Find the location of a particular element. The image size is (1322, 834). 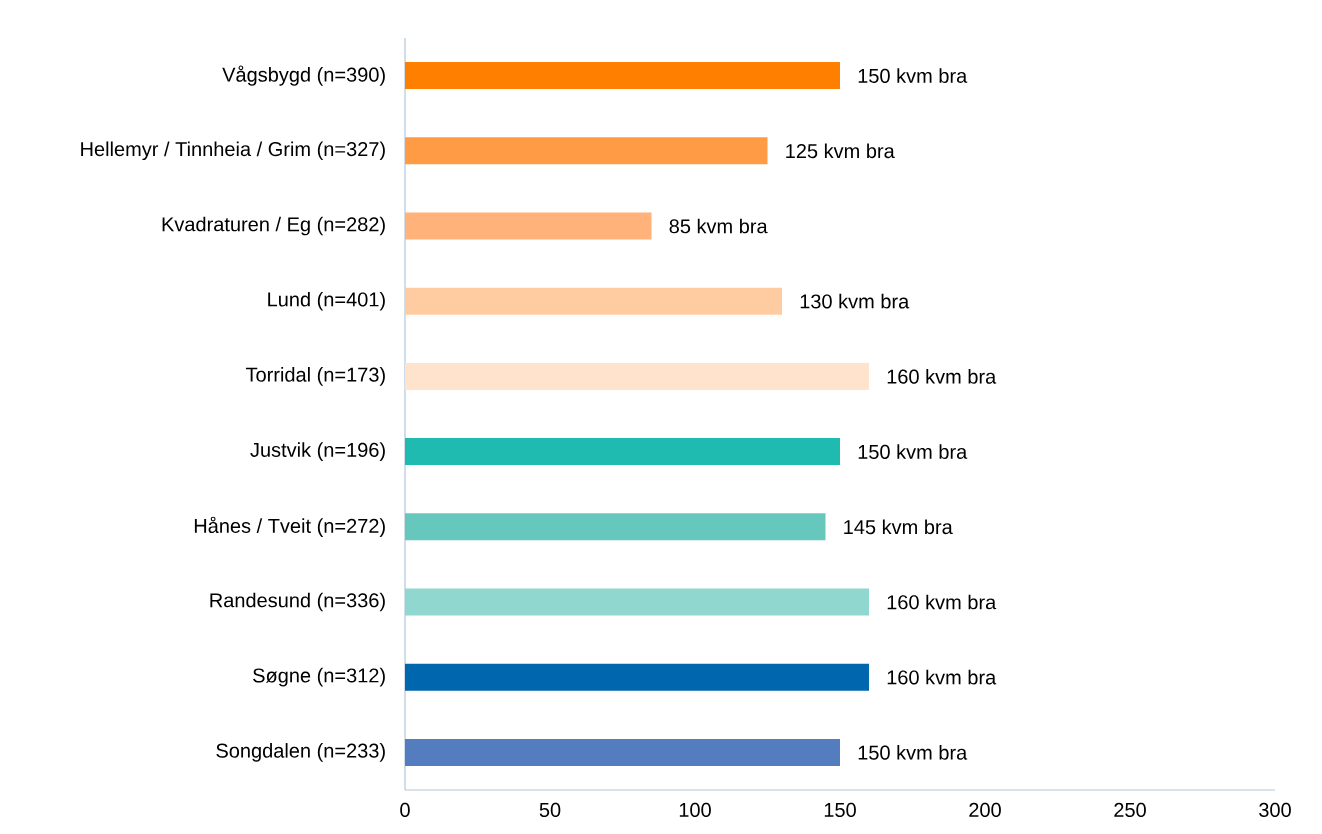

y-tick-label: Randesund (n=336) is located at coordinates (297, 602).